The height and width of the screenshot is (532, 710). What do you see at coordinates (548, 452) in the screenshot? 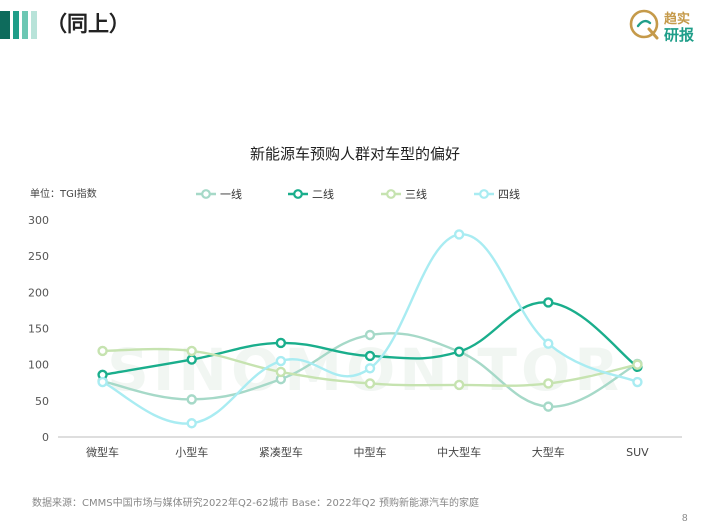
I see `x-tick-label: 大型车` at bounding box center [548, 452].